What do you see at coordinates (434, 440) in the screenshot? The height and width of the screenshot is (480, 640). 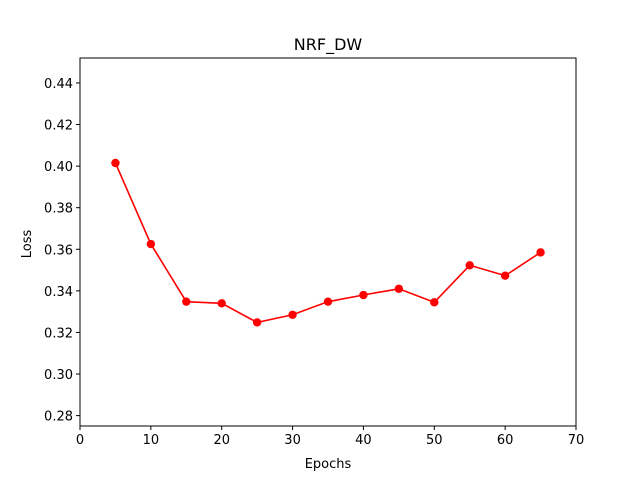 I see `x-tick-label: 50` at bounding box center [434, 440].